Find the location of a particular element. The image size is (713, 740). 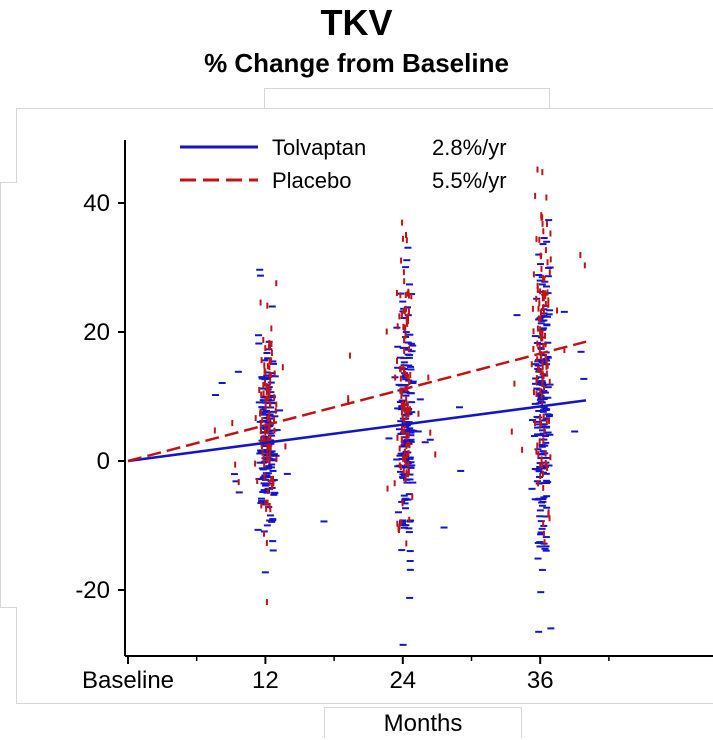

trend-line-placebo is located at coordinates (357, 401).